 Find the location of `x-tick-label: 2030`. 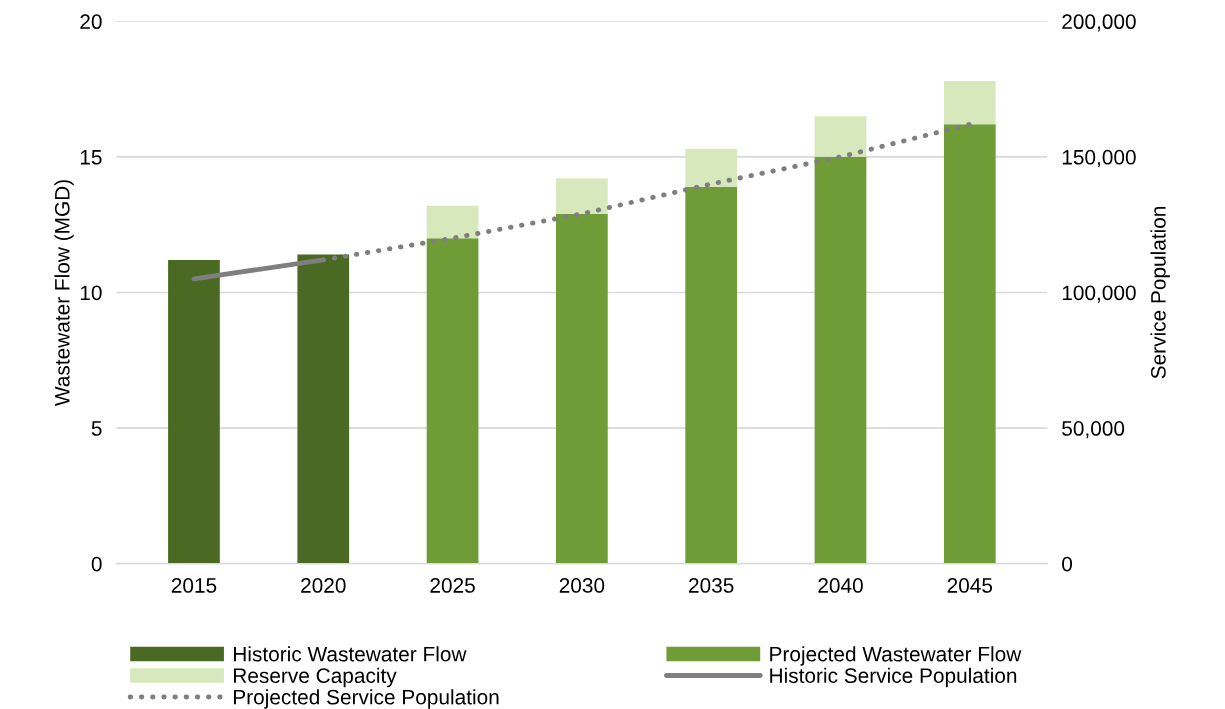

x-tick-label: 2030 is located at coordinates (582, 585).